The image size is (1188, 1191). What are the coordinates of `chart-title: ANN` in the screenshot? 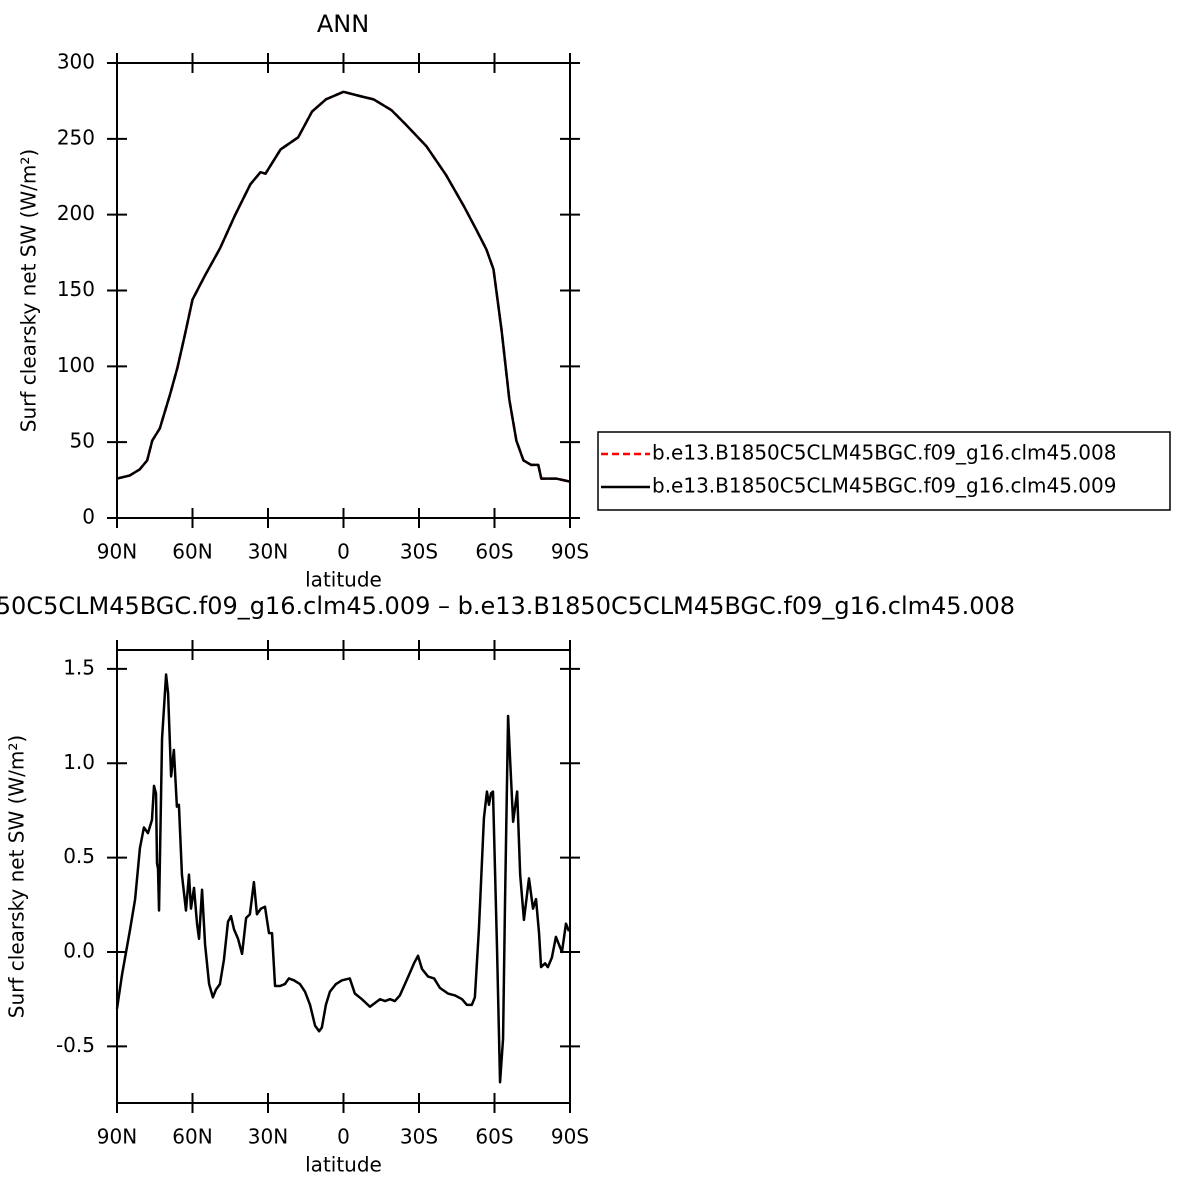 It's located at (343, 24).